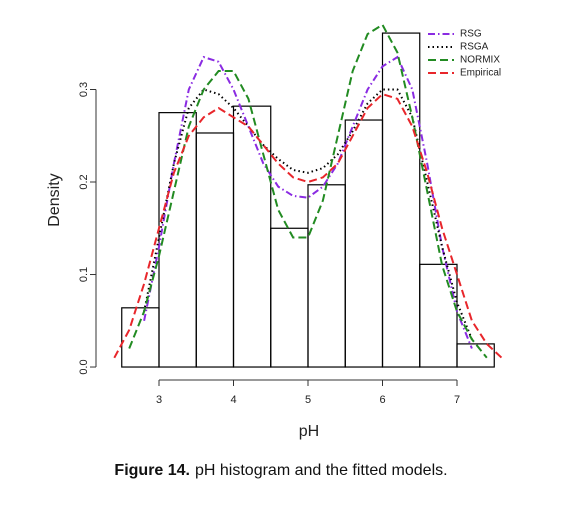 The width and height of the screenshot is (562, 516). Describe the element at coordinates (474, 47) in the screenshot. I see `legend-label: RSGA` at that location.